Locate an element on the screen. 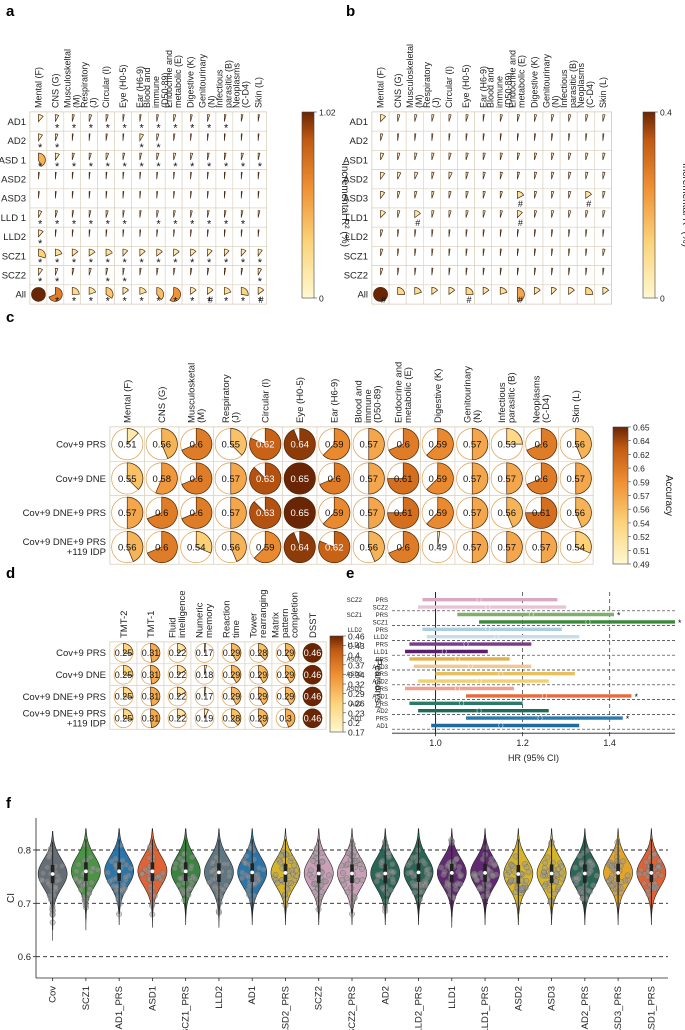  column-label: Blood andimmune(D50-89) is located at coordinates (500, 87).